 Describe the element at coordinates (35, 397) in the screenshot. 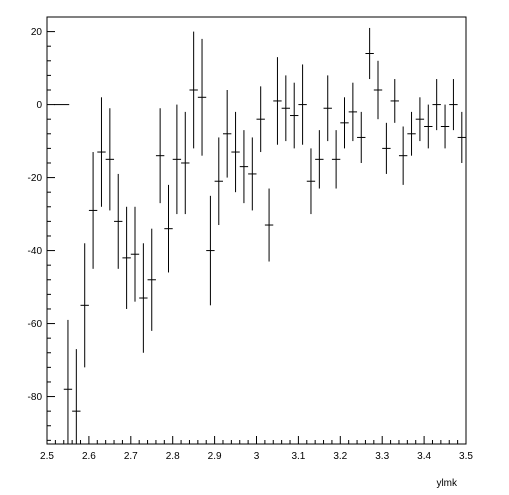

I see `y-tick-label: -80` at that location.